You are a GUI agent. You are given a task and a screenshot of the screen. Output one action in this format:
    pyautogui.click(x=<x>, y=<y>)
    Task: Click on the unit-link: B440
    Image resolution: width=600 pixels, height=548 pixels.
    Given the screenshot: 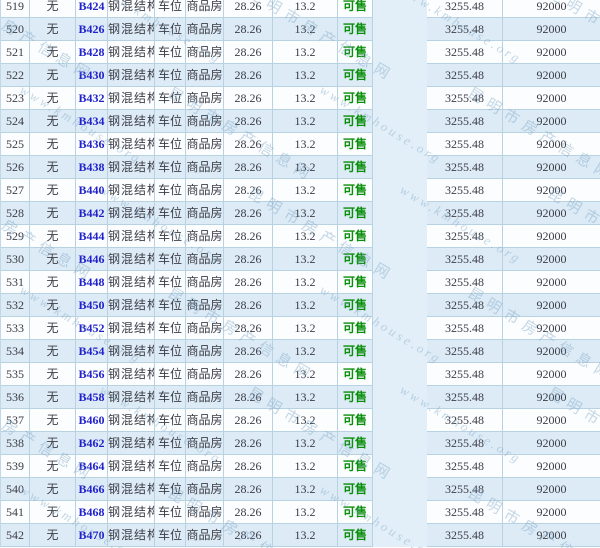 What is the action you would take?
    pyautogui.click(x=91, y=190)
    